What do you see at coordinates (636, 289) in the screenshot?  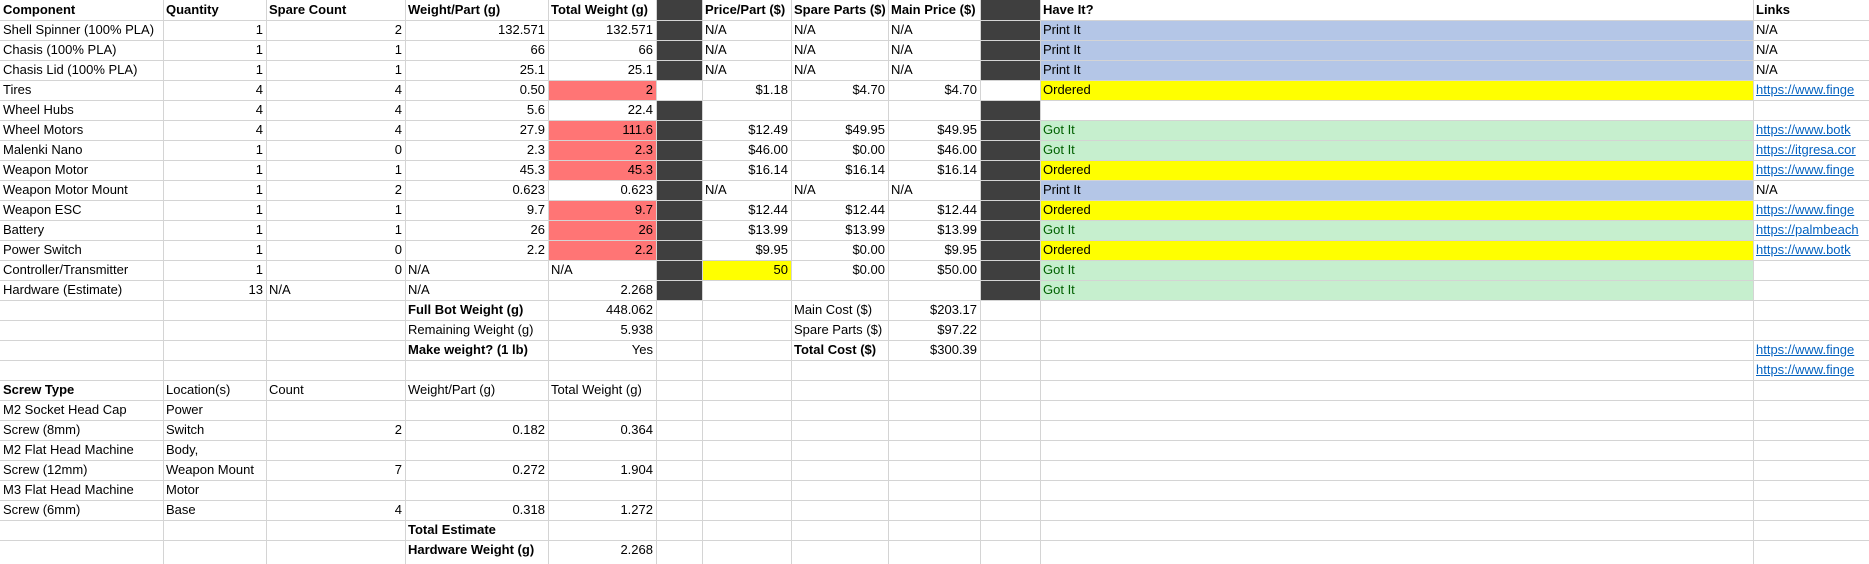 I see `total-weight-cell: 2.268` at bounding box center [636, 289].